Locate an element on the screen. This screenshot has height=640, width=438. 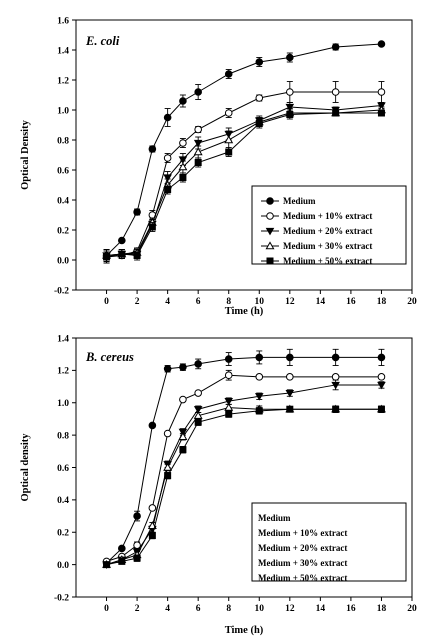
y-tick-label: 0.2 is located at coordinates (63, 534).